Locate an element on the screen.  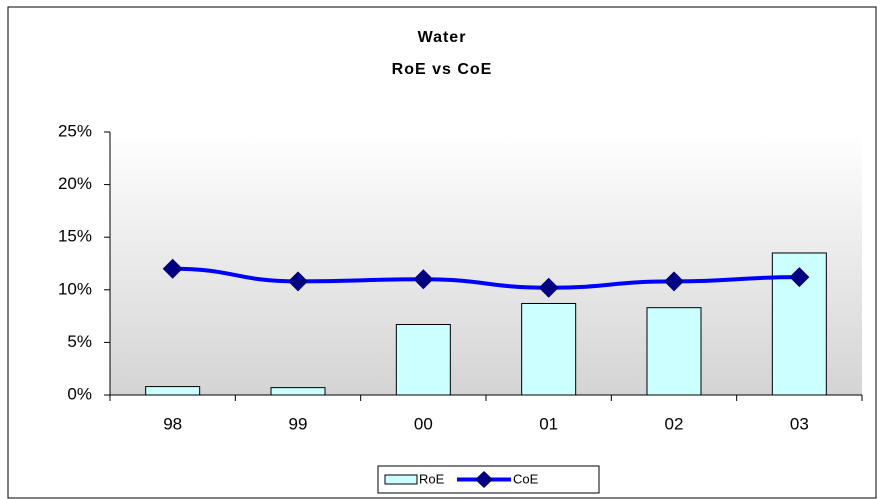
legend-swatch is located at coordinates (401, 479).